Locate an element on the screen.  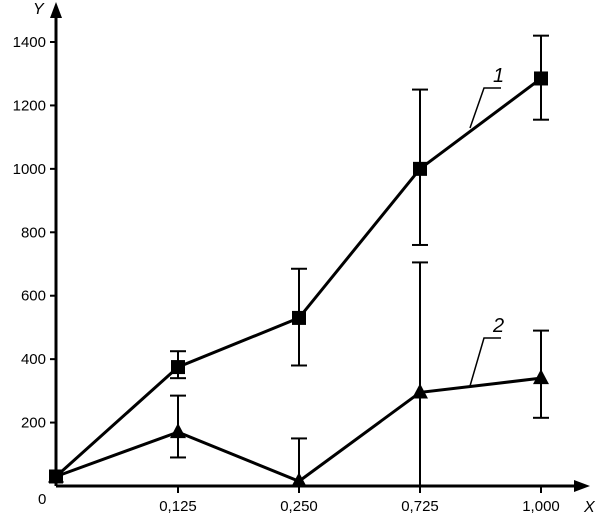
y-ticks: 200 400 600 800 1000 1200 1400 is located at coordinates (34, 233).